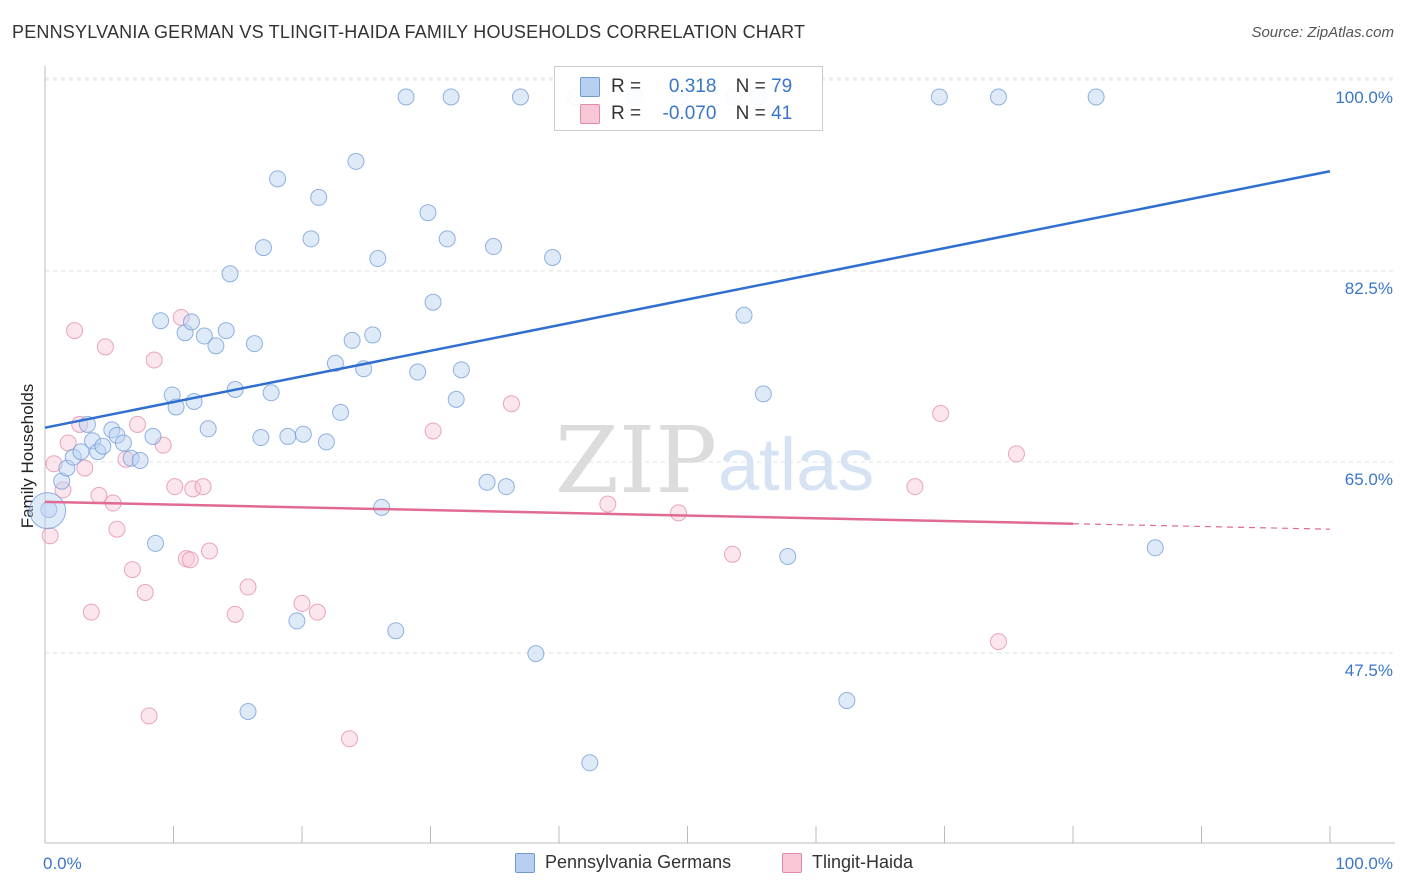  I want to click on legend-r-label: R =, so click(626, 86).